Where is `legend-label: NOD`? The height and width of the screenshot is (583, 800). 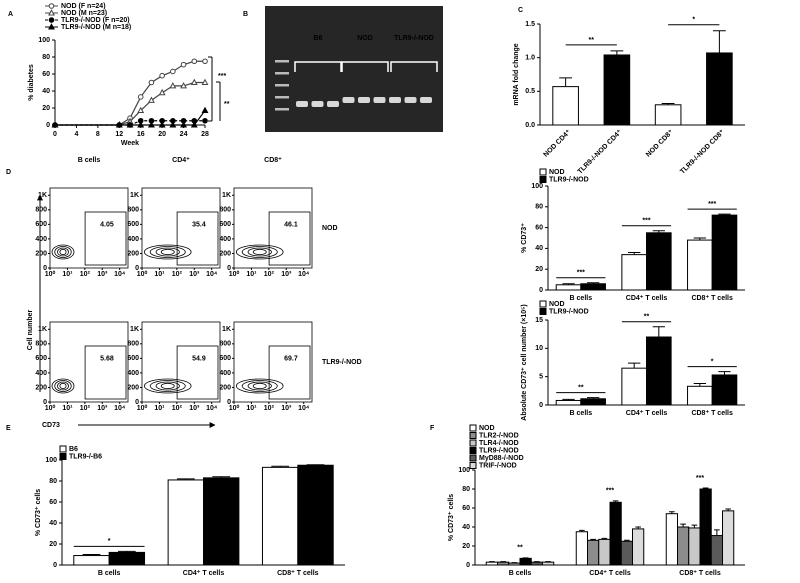 legend-label: NOD is located at coordinates (557, 172).